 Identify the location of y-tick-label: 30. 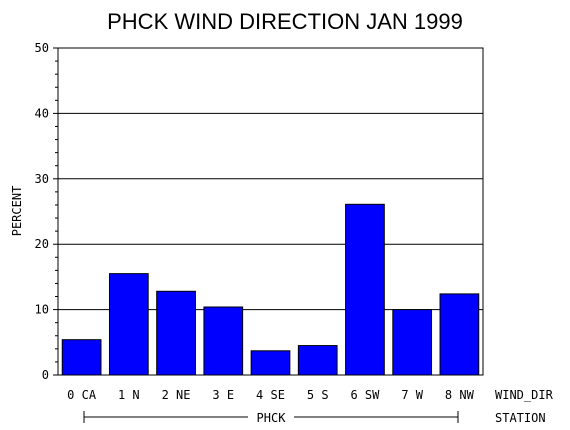
(42, 179).